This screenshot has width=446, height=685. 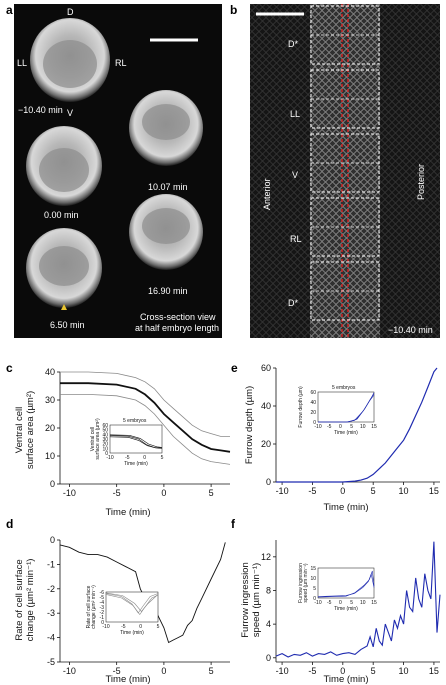 I want to click on panel-e-inset-ylabel-1: Furrow depth (µm), so click(x=301, y=407).